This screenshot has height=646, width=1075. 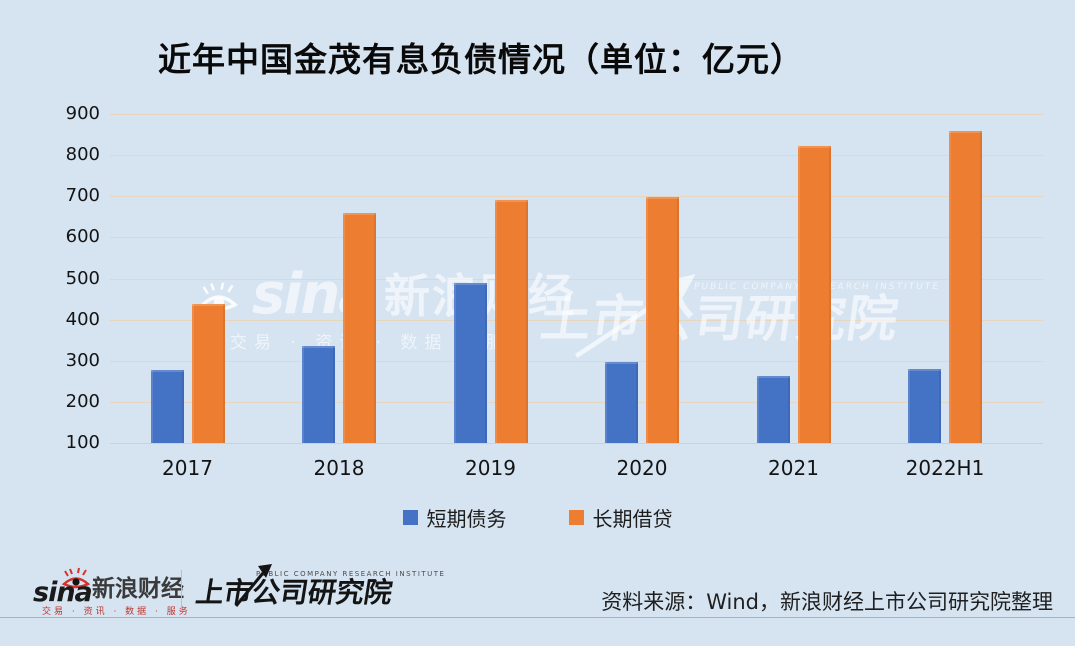 I want to click on y-tick-label-800: 800, so click(x=82, y=155).